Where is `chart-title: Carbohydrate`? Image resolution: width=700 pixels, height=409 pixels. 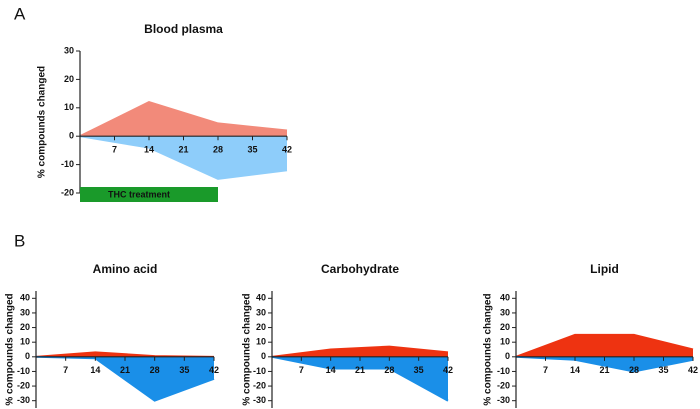
chart-title: Carbohydrate is located at coordinates (360, 269).